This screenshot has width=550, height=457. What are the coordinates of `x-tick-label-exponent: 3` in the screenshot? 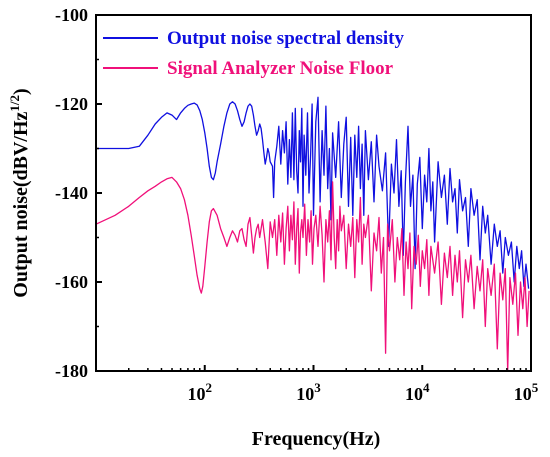 It's located at (317, 387).